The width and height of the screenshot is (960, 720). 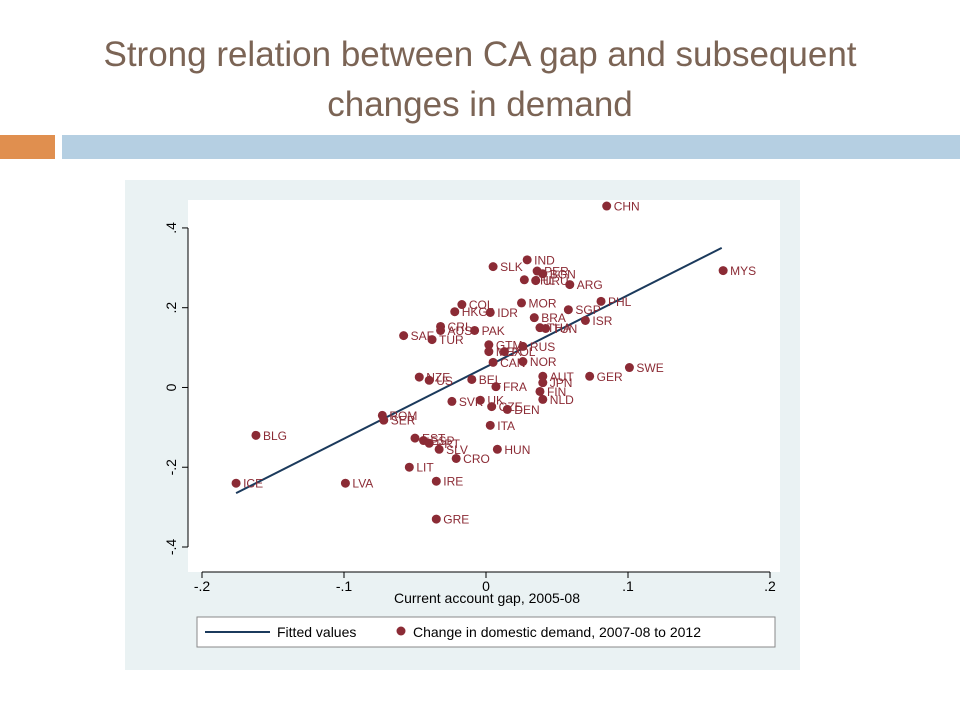 I want to click on data-point-label: AUT, so click(x=562, y=377).